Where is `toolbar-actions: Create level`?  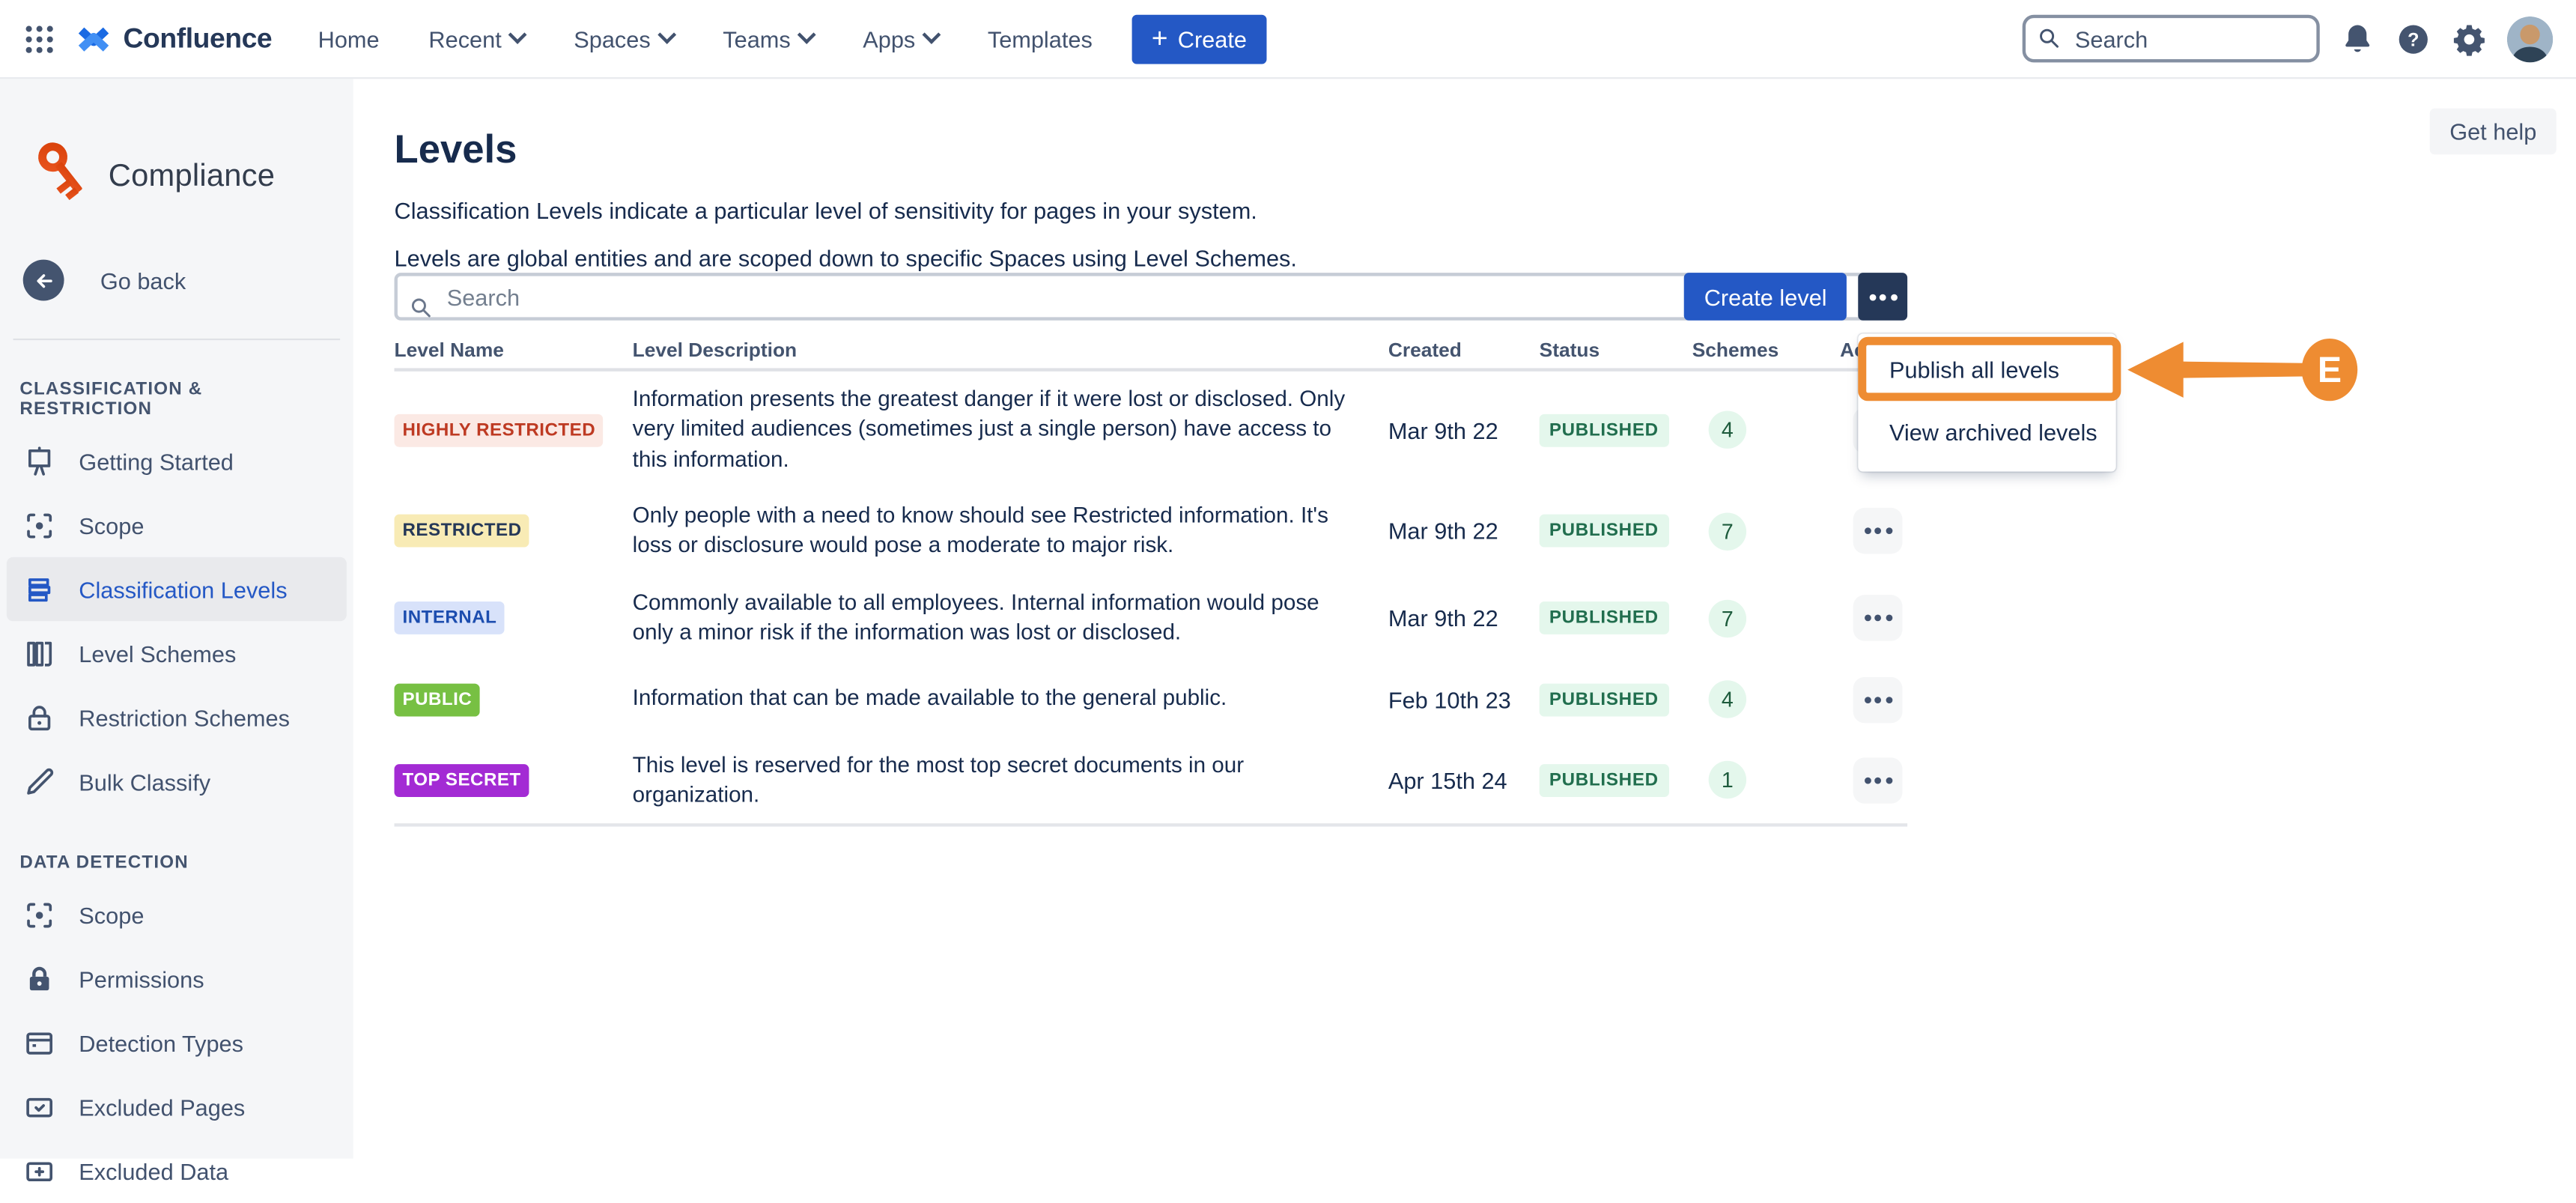
toolbar-actions: Create level is located at coordinates (1796, 297).